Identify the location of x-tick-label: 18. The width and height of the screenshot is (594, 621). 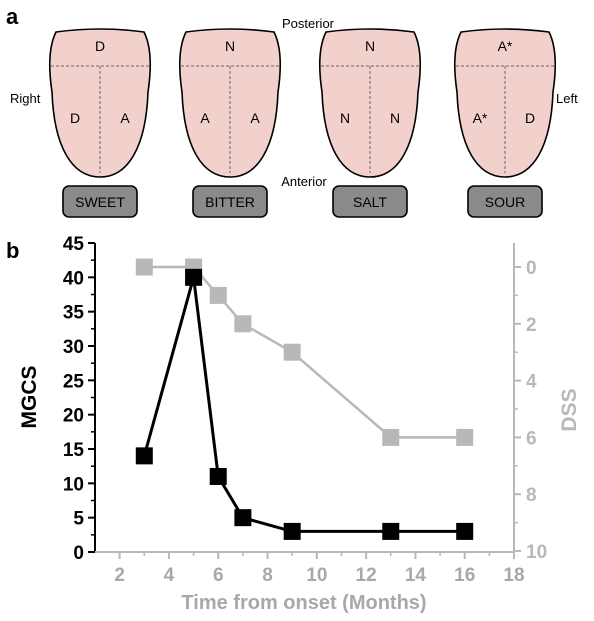
(513, 575).